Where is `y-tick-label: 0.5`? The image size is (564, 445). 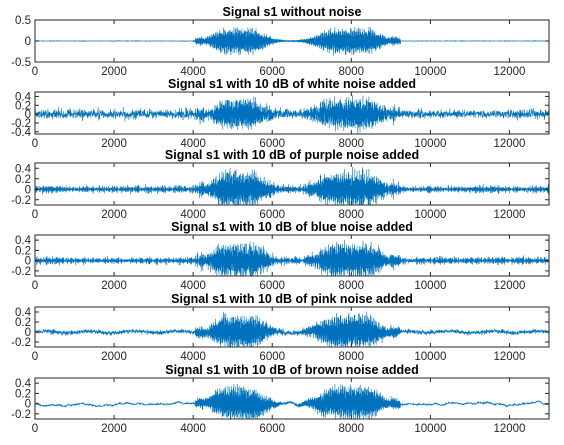
y-tick-label: 0.5 is located at coordinates (23, 21).